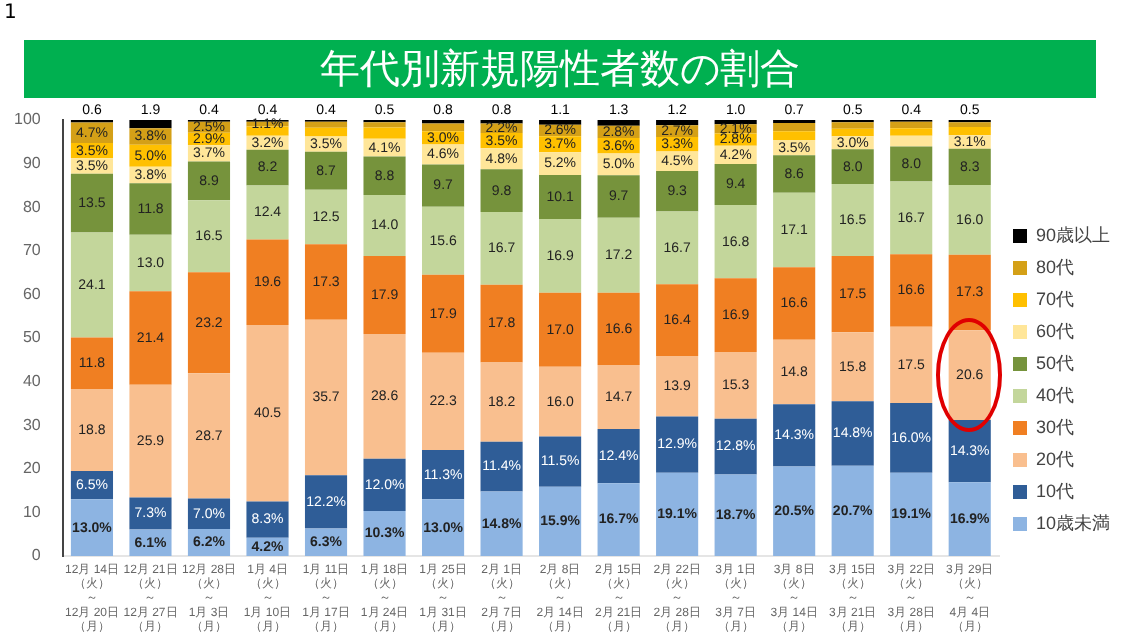 The image size is (1138, 640). What do you see at coordinates (32, 424) in the screenshot?
I see `y-tick-label: 30` at bounding box center [32, 424].